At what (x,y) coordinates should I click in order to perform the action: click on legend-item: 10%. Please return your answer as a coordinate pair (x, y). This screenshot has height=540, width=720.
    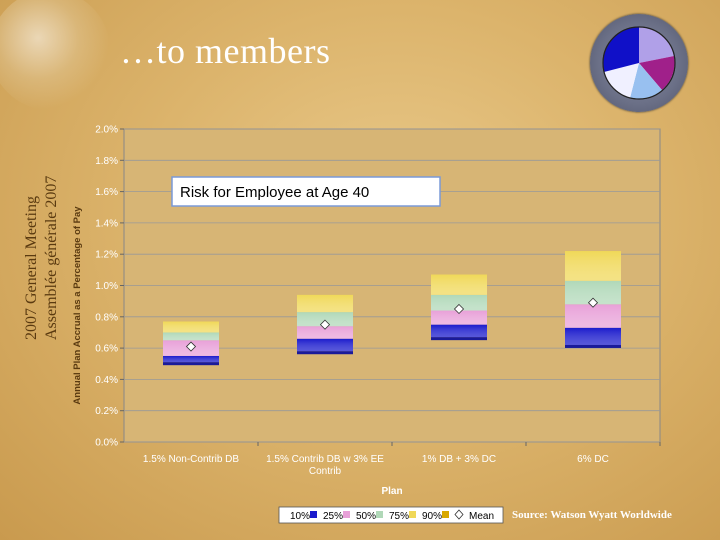
    Looking at the image, I should click on (303, 516).